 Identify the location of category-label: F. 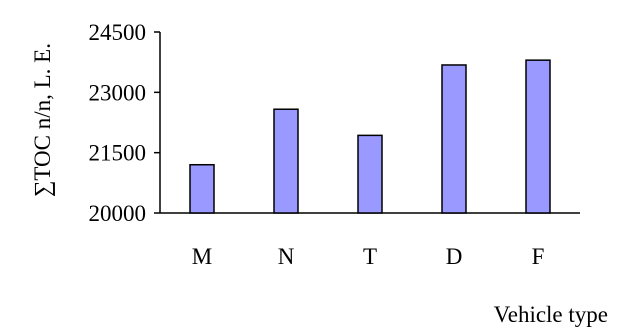
(538, 256).